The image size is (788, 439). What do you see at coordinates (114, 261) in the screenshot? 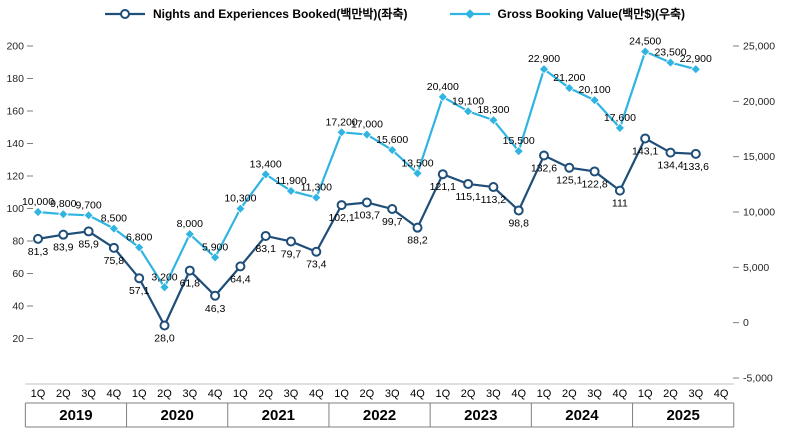
I see `data-label-nights: 75,8` at bounding box center [114, 261].